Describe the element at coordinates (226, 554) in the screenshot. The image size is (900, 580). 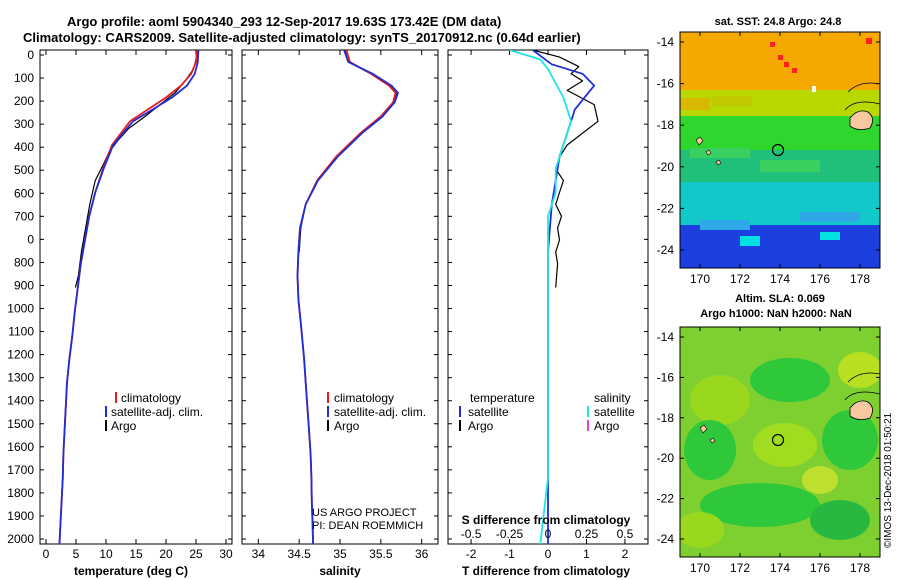
I see `x-tick-label: 30` at that location.